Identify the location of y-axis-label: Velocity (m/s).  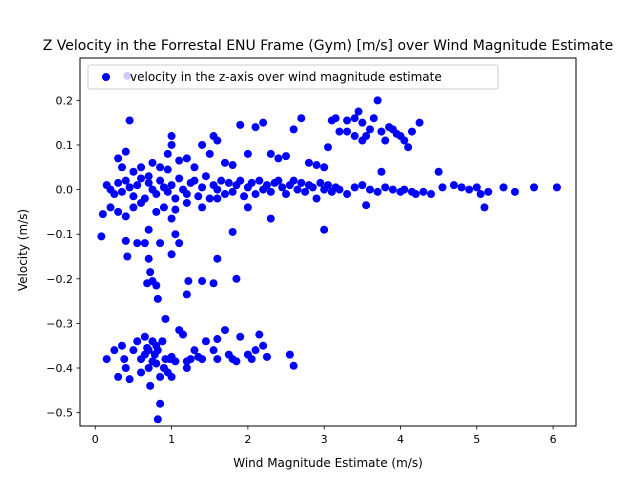
(23, 250).